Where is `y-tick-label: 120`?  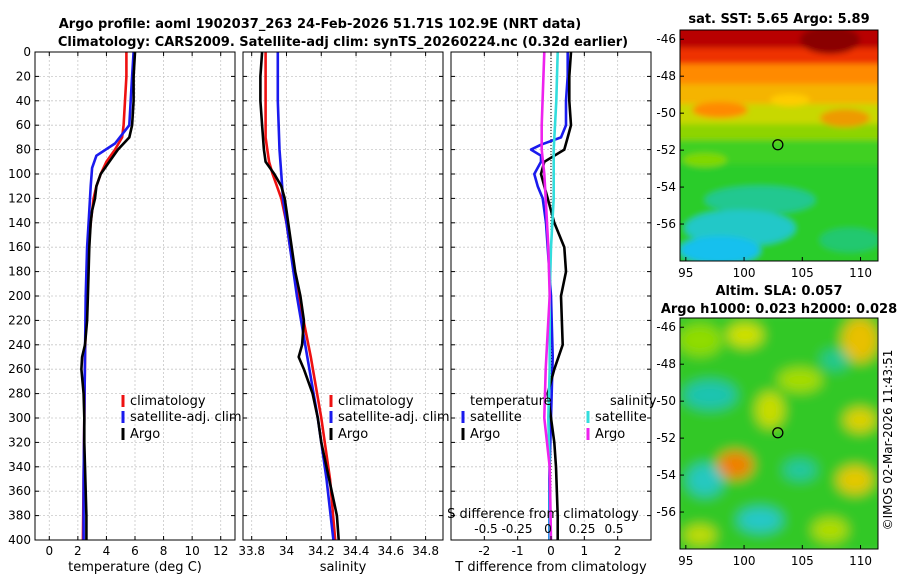 y-tick-label: 120 is located at coordinates (19, 198).